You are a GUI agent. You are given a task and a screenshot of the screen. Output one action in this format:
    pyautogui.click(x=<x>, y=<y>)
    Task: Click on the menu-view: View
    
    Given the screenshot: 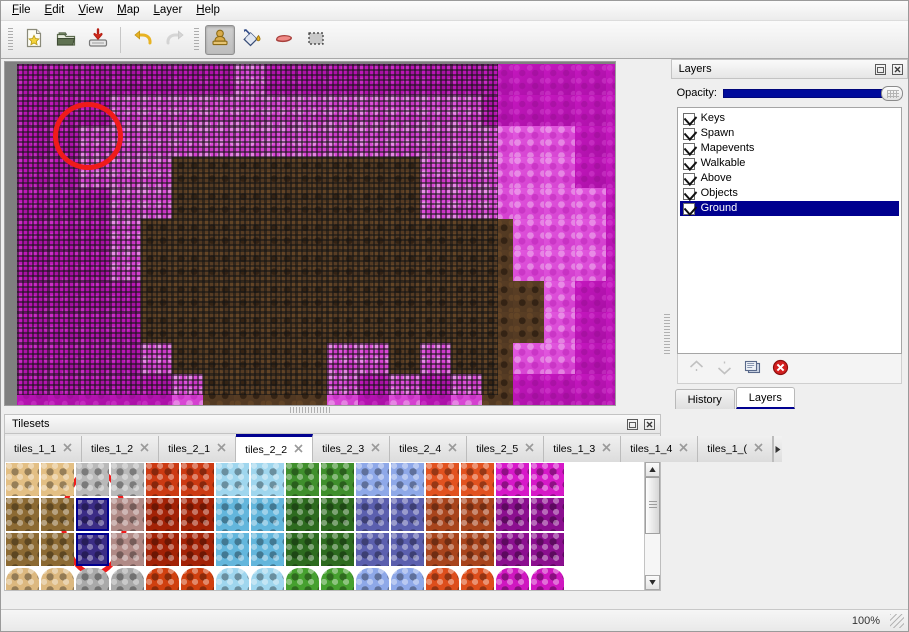 What is the action you would take?
    pyautogui.click(x=91, y=10)
    